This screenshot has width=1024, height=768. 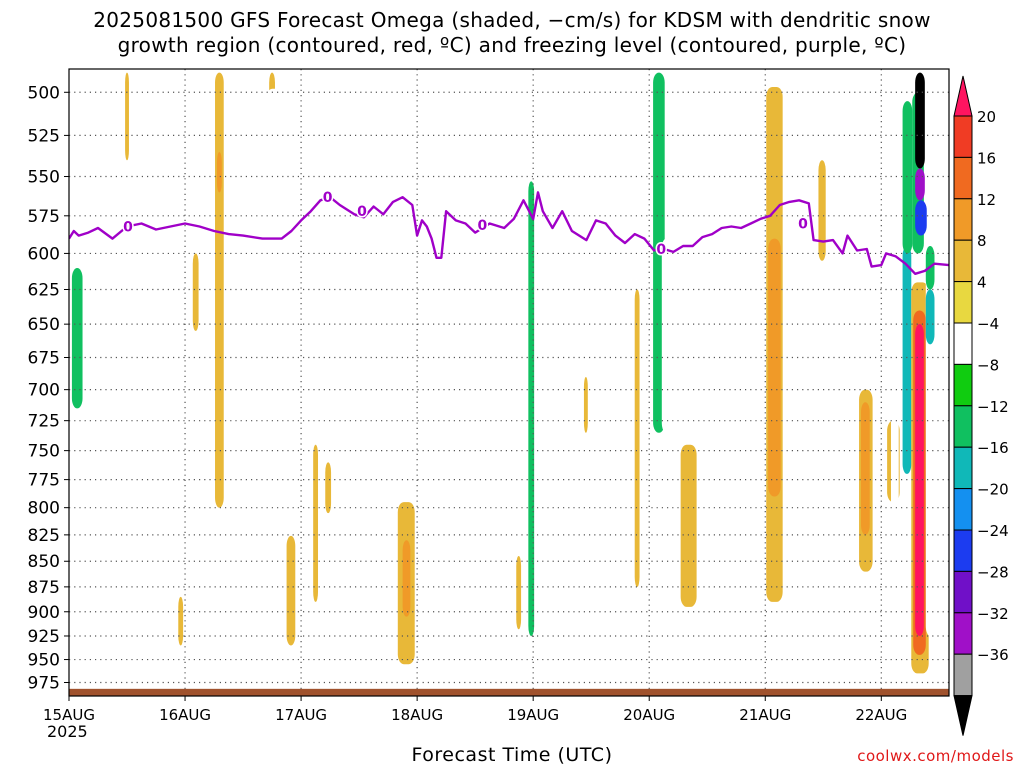 I want to click on omega-region-orange-a, so click(x=219, y=172).